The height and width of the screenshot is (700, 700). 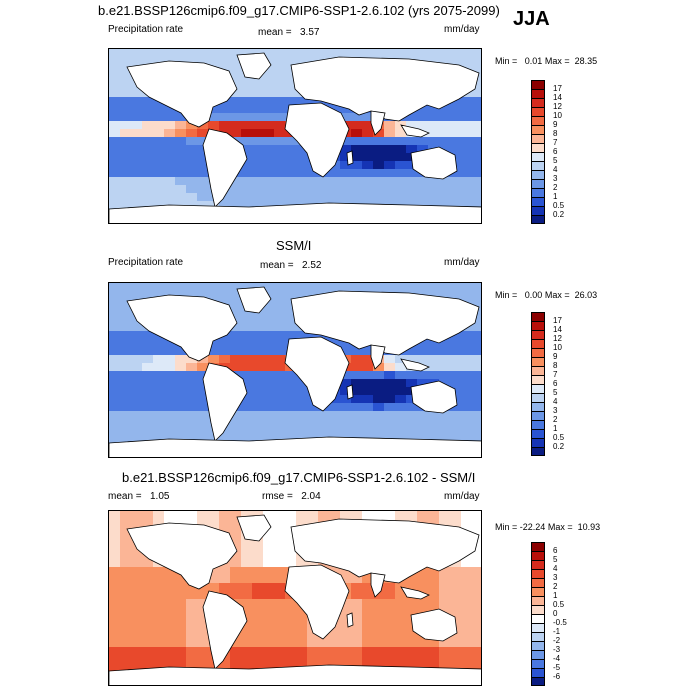 What do you see at coordinates (555, 374) in the screenshot?
I see `colorbar-tick-label: 7` at bounding box center [555, 374].